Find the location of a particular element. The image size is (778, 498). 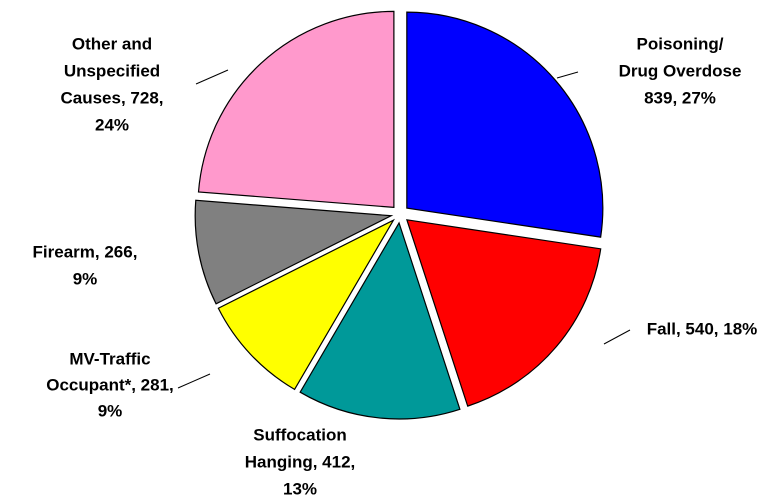

slice-label: Other and is located at coordinates (112, 43).